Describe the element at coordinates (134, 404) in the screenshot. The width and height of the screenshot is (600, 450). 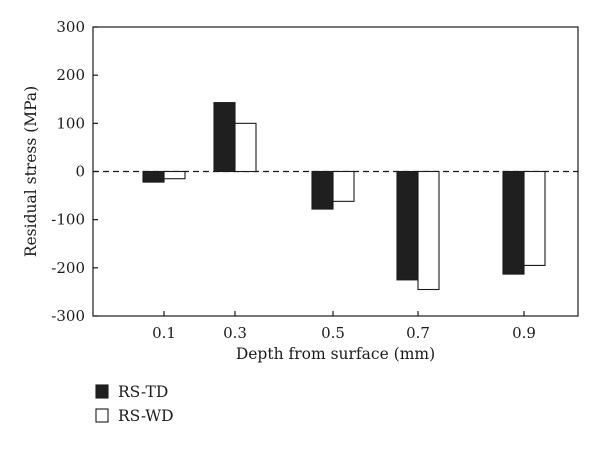
I see `legend: RS-TD RS-WD` at that location.